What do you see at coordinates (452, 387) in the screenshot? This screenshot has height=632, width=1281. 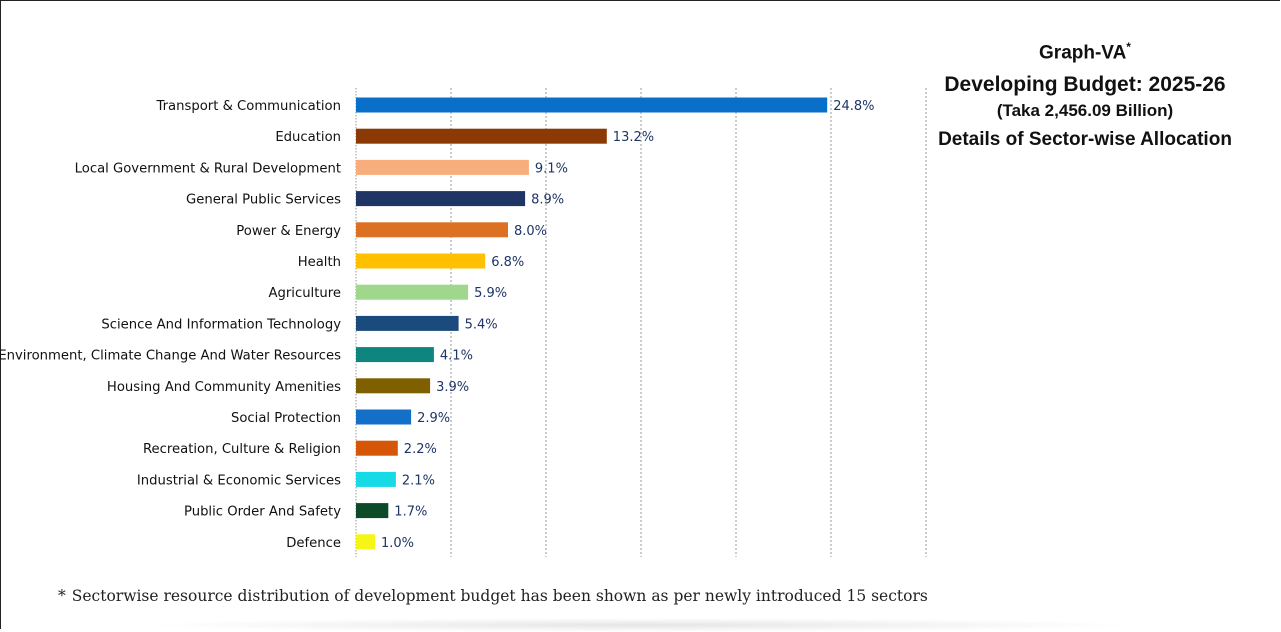 I see `bar-value-label: 3.9%` at bounding box center [452, 387].